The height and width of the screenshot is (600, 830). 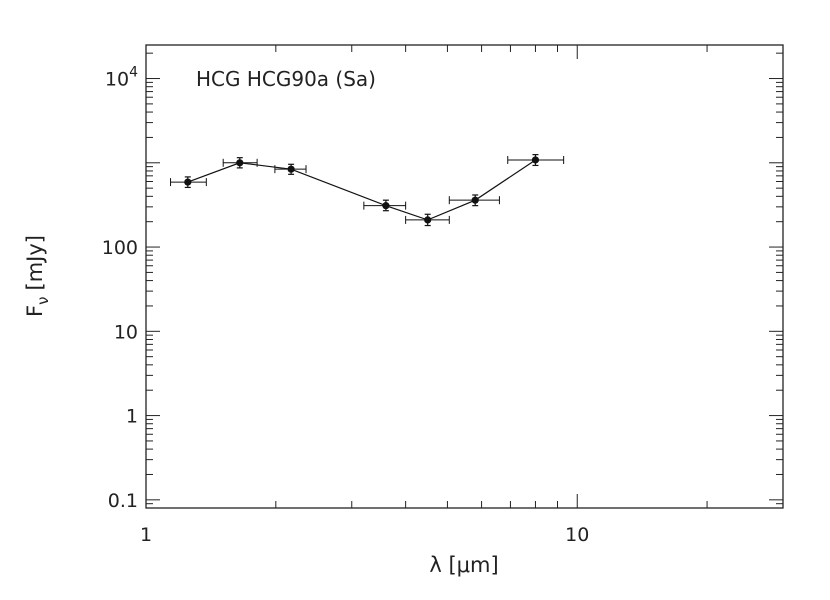 What do you see at coordinates (117, 80) in the screenshot?
I see `y-tick-label-base: 10` at bounding box center [117, 80].